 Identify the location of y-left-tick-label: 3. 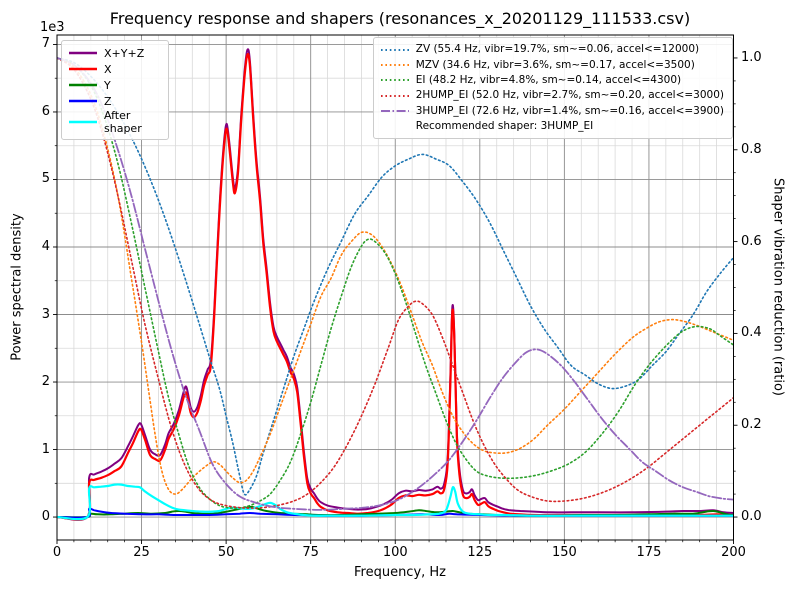
(45, 314).